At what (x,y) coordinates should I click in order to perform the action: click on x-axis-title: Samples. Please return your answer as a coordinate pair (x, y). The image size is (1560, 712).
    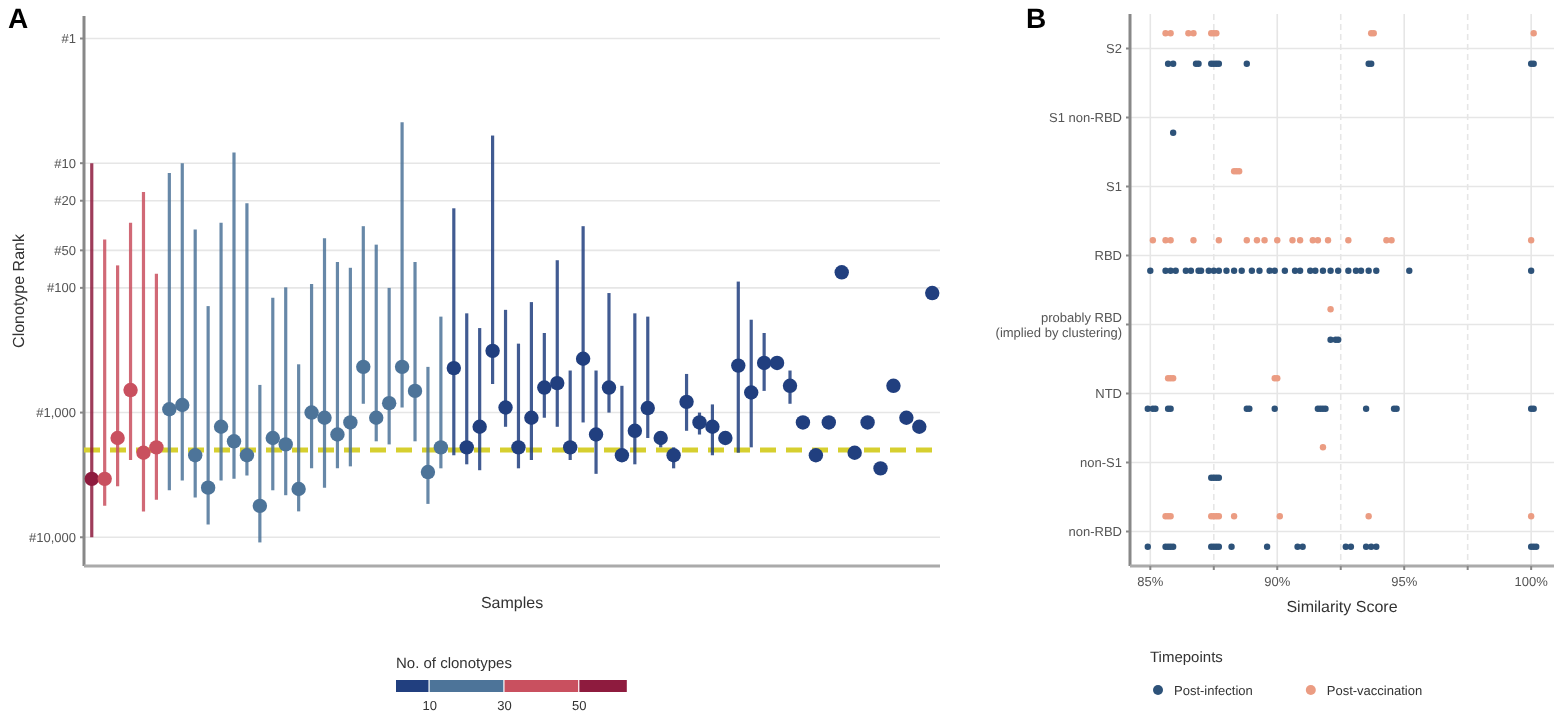
    Looking at the image, I should click on (512, 603).